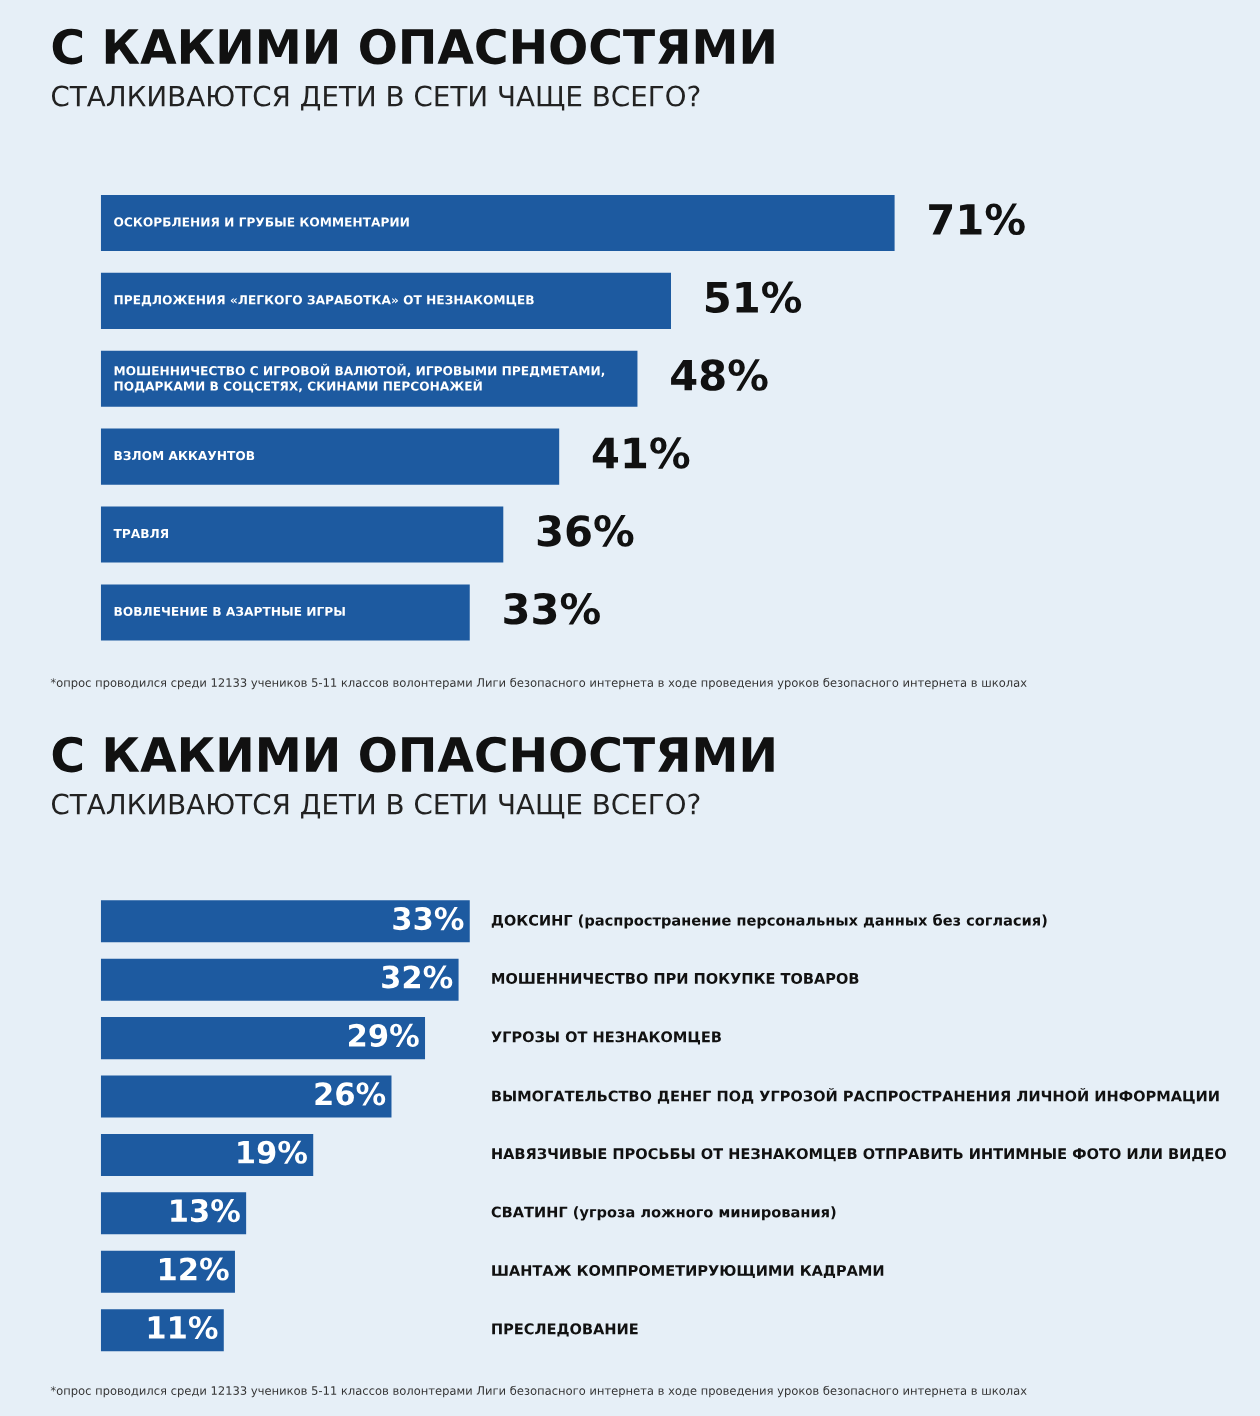 This screenshot has width=1260, height=1416. Describe the element at coordinates (641, 453) in the screenshot. I see `data-label: 41%` at that location.